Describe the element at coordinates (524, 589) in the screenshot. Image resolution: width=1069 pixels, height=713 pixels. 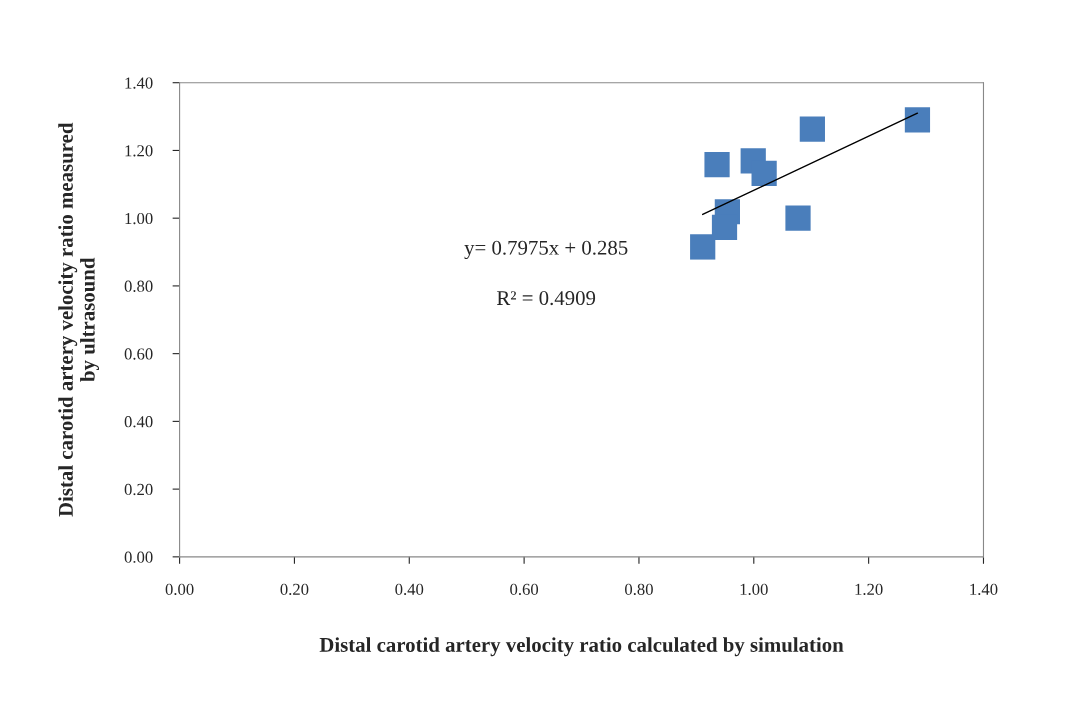
I see `x-tick-label: 0.60` at that location.